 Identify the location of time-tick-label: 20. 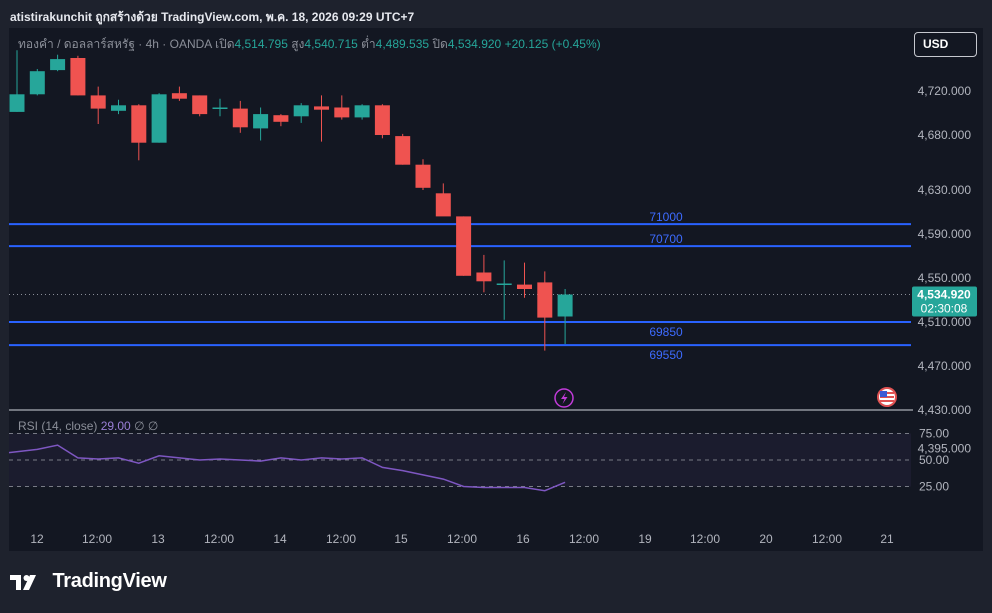
(766, 539).